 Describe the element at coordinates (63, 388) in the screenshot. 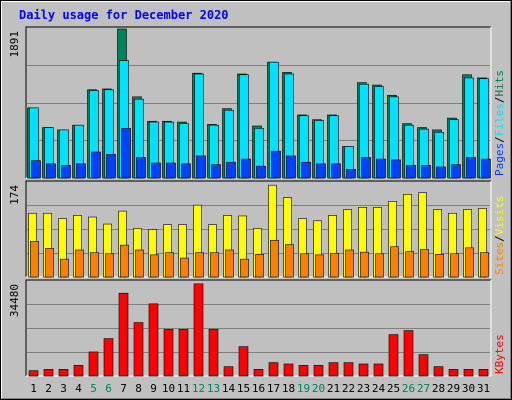

I see `x-tick-label: 3` at that location.